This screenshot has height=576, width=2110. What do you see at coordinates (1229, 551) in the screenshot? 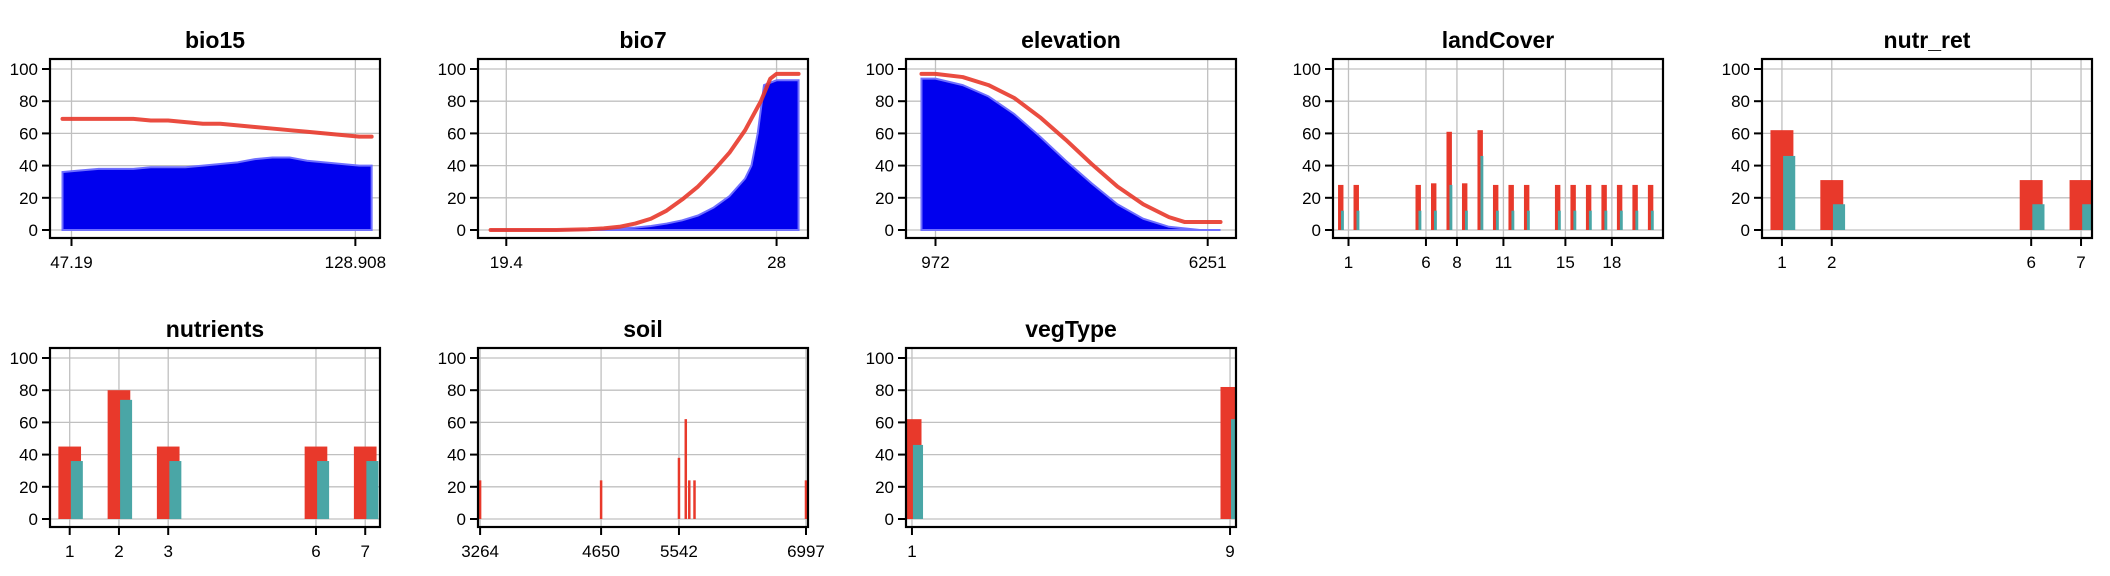
I see `x-tick-label: 9` at bounding box center [1229, 551].